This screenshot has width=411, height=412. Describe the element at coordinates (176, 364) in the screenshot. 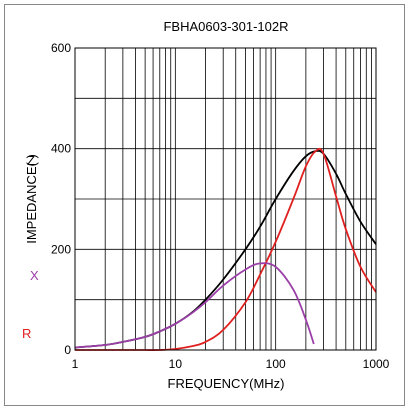

I see `x-tick-label: 10` at that location.